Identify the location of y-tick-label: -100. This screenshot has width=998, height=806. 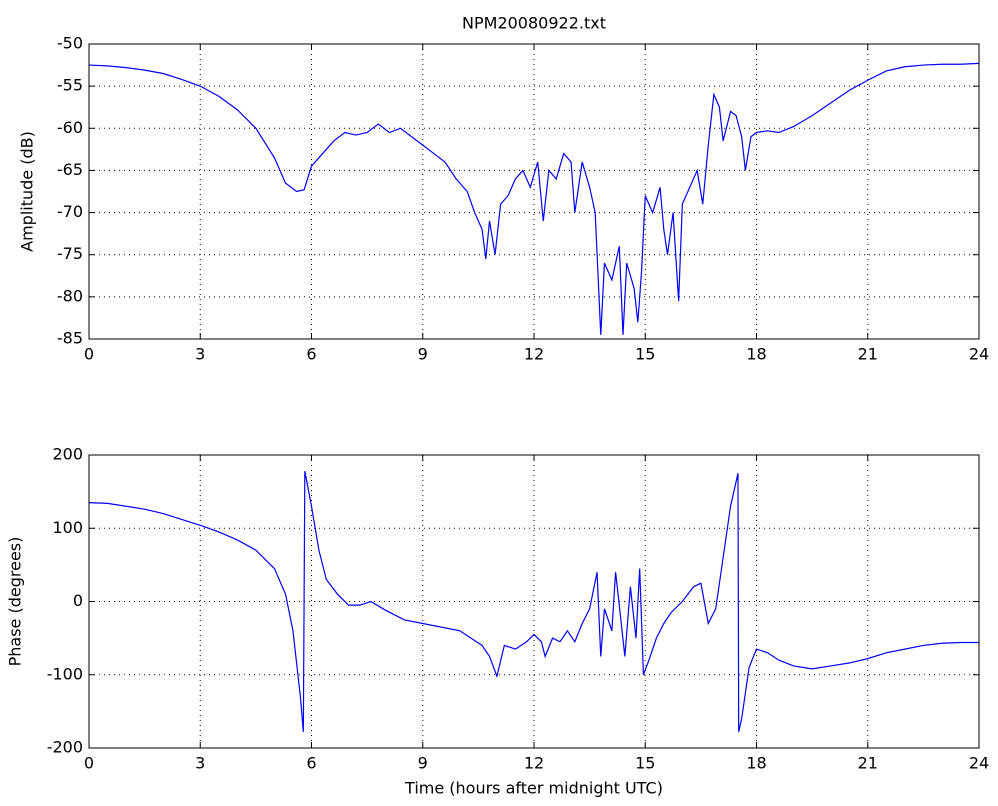
(65, 673).